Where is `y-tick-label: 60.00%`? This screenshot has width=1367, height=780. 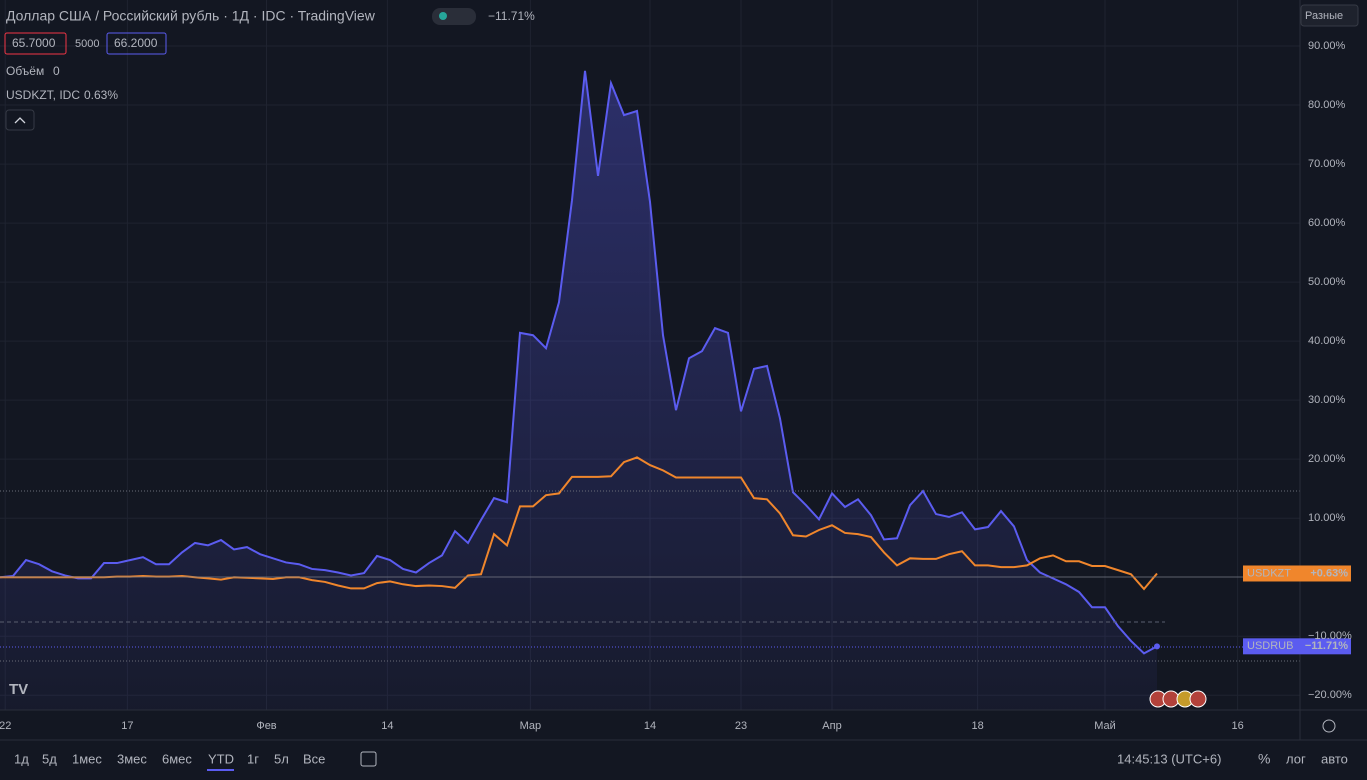 y-tick-label: 60.00% is located at coordinates (1327, 223).